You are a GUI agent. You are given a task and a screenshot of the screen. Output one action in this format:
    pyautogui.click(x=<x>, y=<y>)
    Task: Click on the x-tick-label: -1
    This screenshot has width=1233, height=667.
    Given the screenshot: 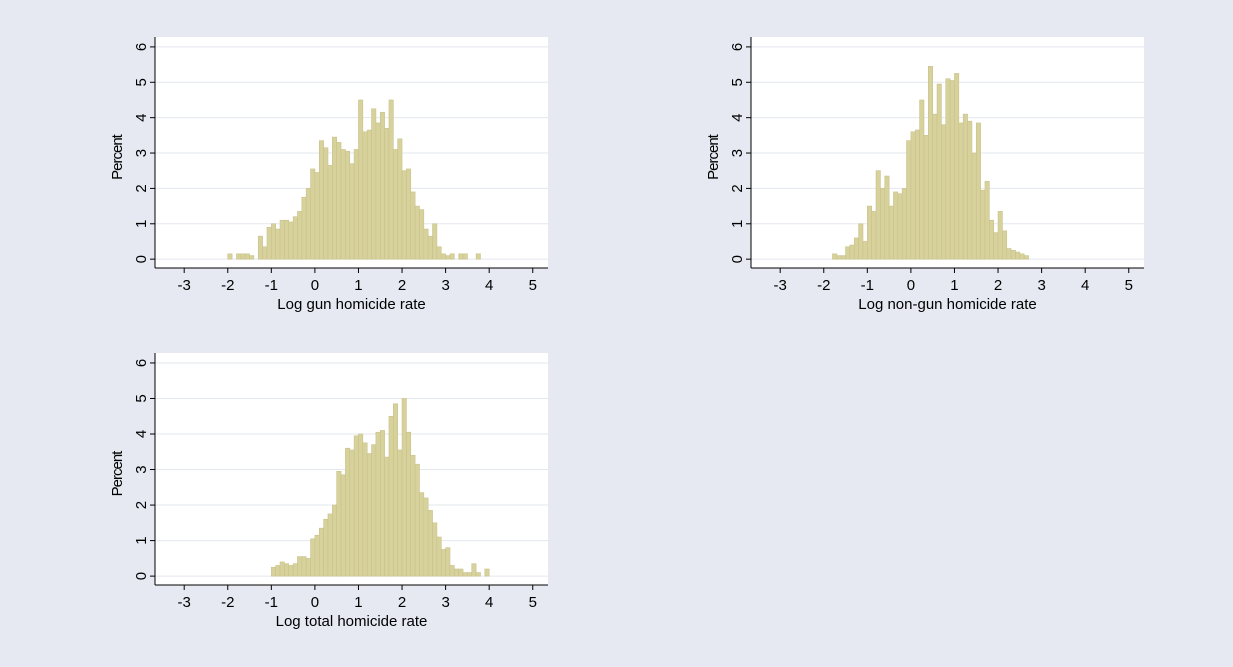 What is the action you would take?
    pyautogui.click(x=867, y=285)
    